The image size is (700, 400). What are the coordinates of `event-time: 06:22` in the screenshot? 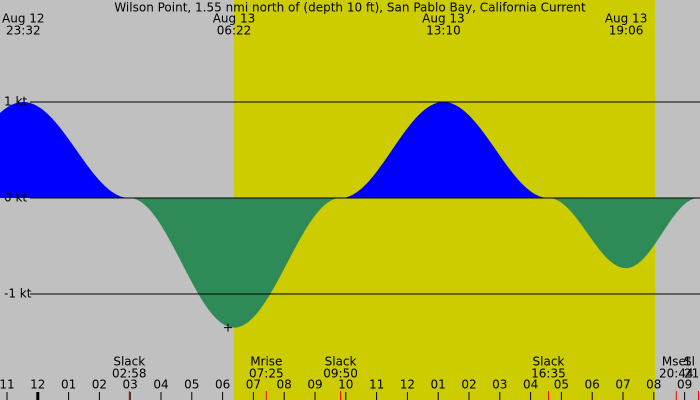 It's located at (234, 31).